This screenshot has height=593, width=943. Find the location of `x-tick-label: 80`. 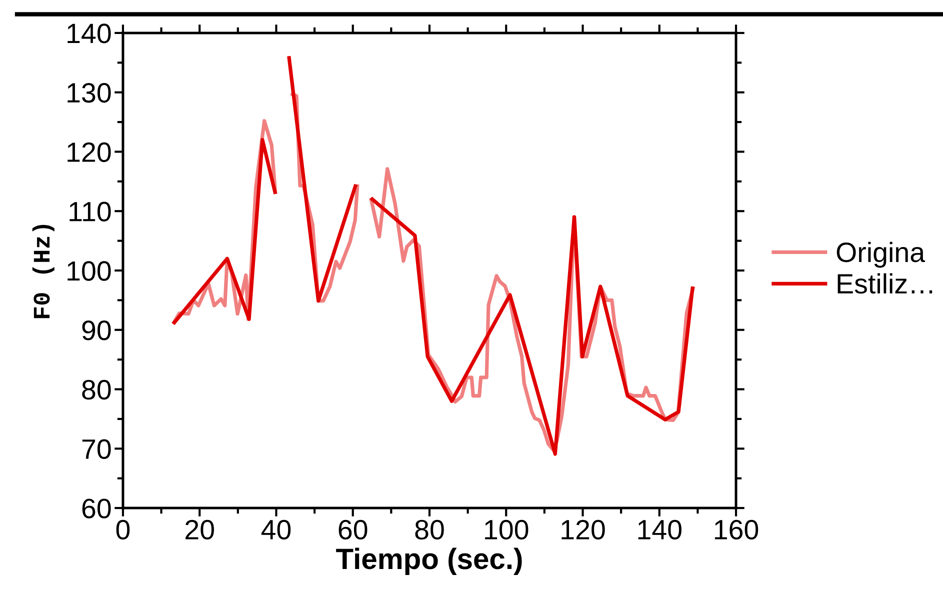

x-tick-label: 80 is located at coordinates (429, 530).